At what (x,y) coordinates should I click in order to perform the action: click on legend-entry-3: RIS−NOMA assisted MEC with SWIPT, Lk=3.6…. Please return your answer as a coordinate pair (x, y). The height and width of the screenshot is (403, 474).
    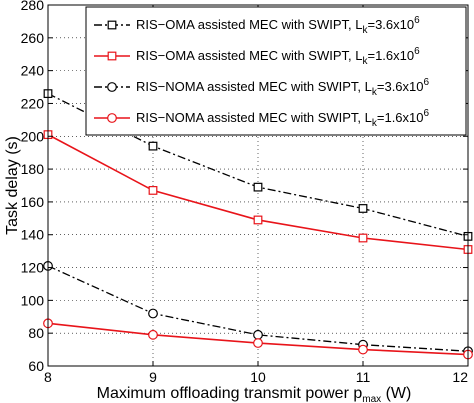
    Looking at the image, I should click on (262, 87).